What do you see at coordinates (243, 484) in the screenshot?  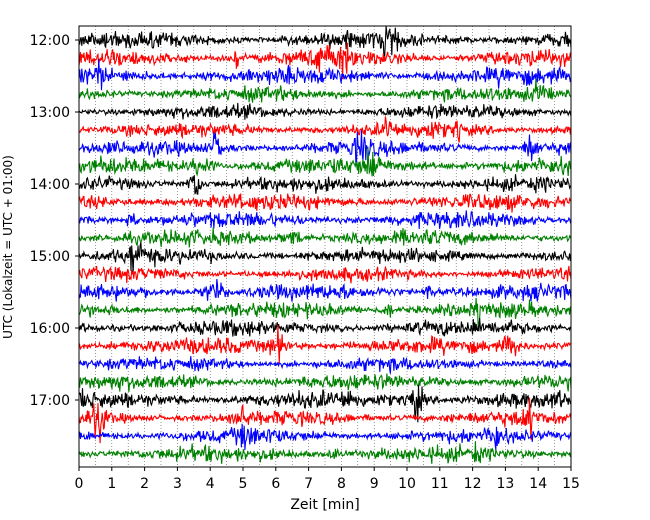 I see `x-tick-label: 5` at bounding box center [243, 484].